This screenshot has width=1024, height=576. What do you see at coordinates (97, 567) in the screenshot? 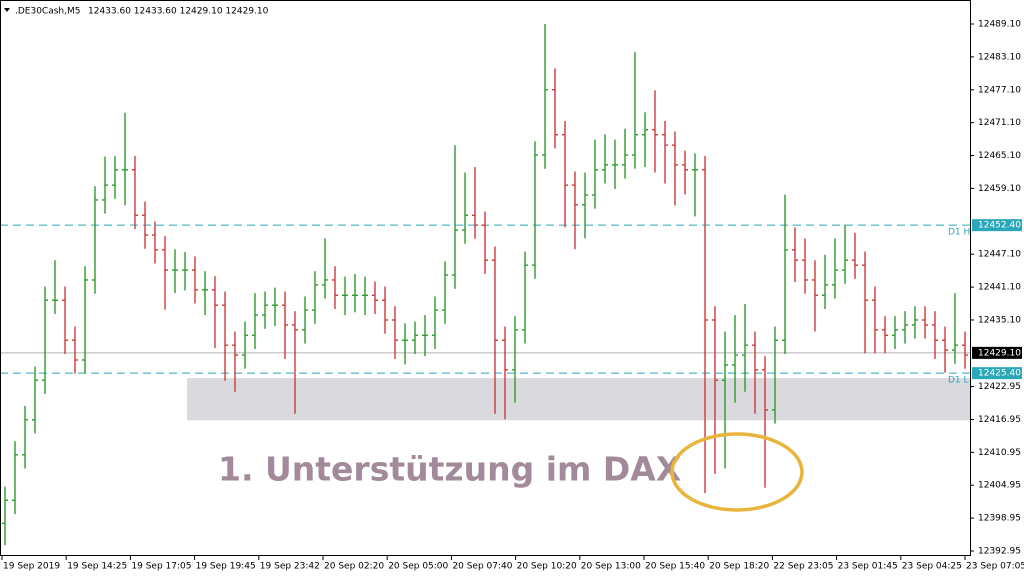
I see `x-tick-label: 19 Sep 14:25` at bounding box center [97, 567].